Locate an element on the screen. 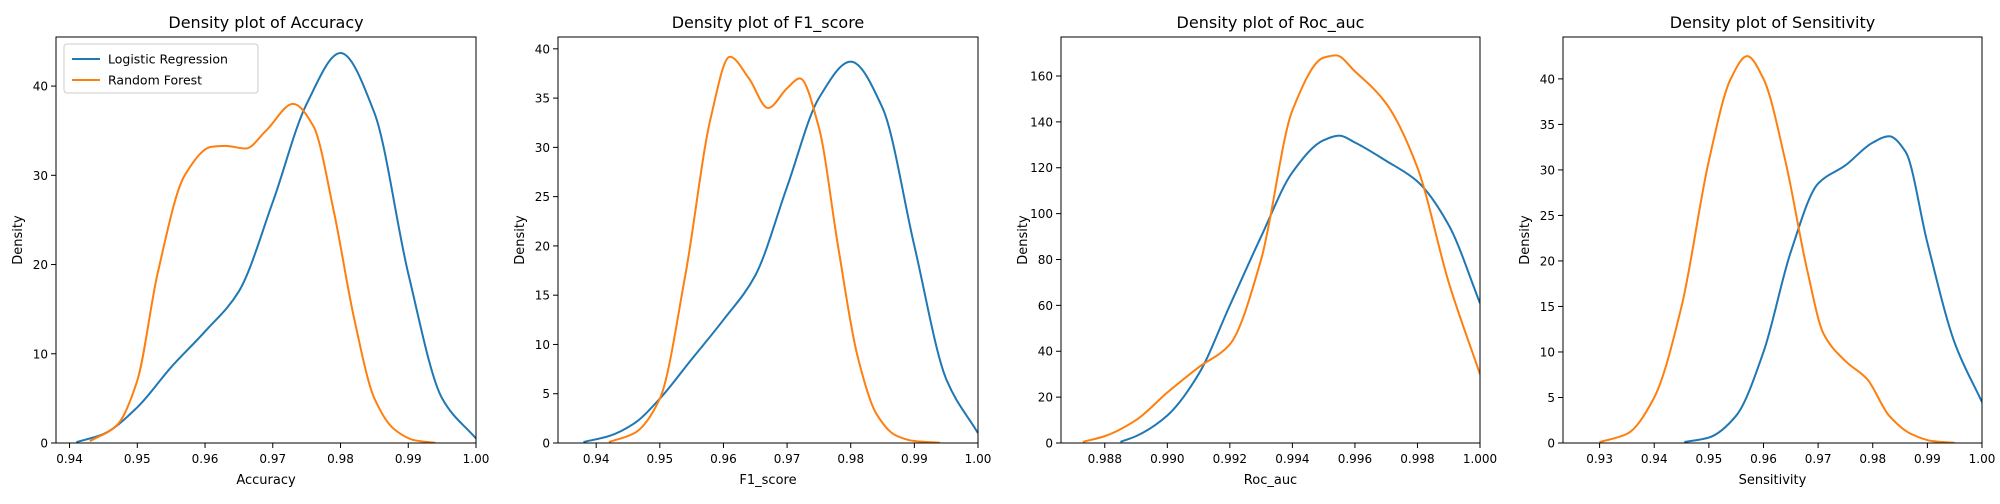 The height and width of the screenshot is (504, 2000). x-tick-label: 0.994 is located at coordinates (1292, 459).